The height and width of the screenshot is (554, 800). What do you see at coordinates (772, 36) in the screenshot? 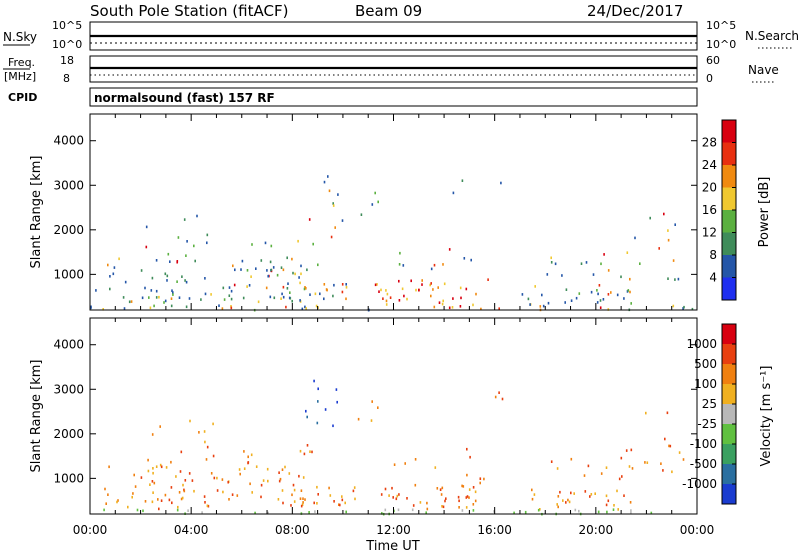
I see `nsearch-label: N.Search` at bounding box center [772, 36].